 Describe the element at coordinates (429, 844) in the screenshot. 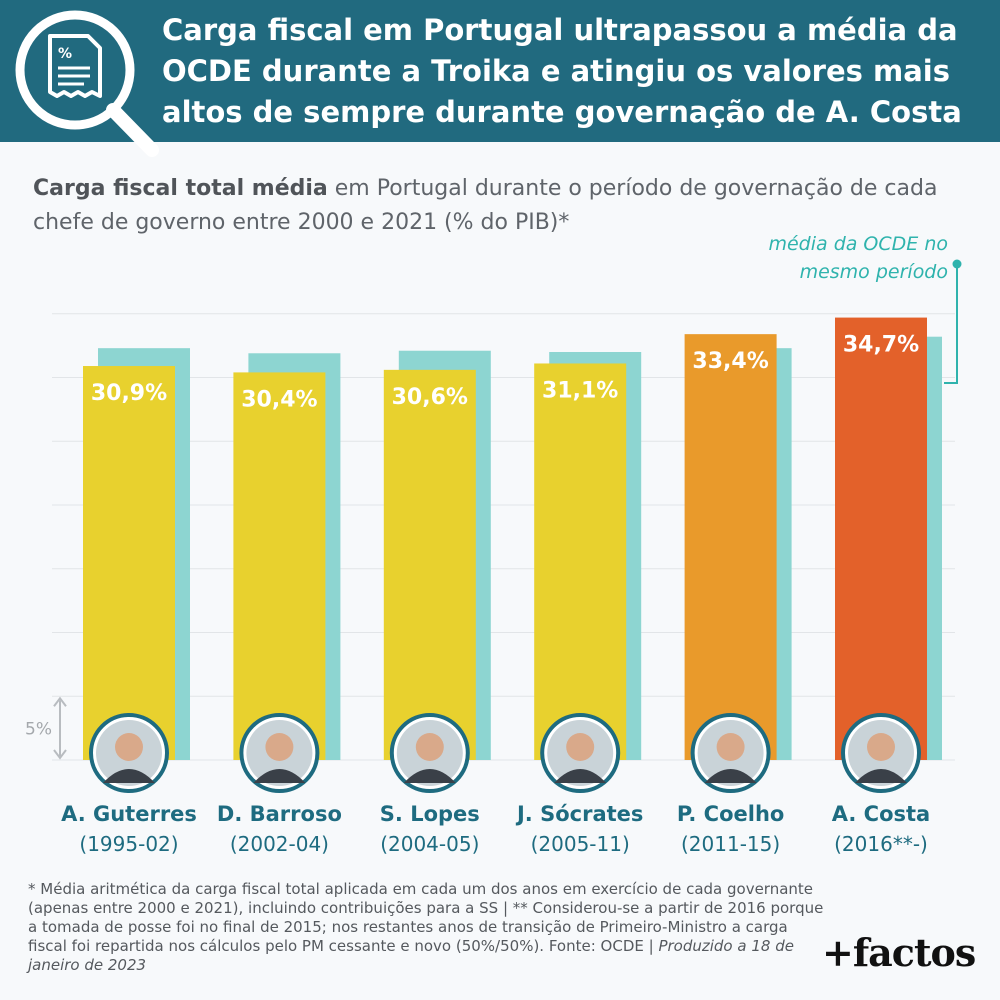

I see `category-period: (2004-05)` at that location.